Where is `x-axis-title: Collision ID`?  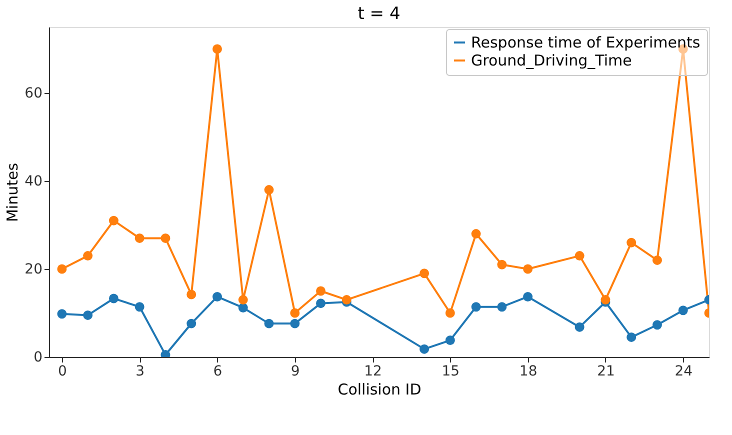
x-axis-title: Collision ID is located at coordinates (380, 389).